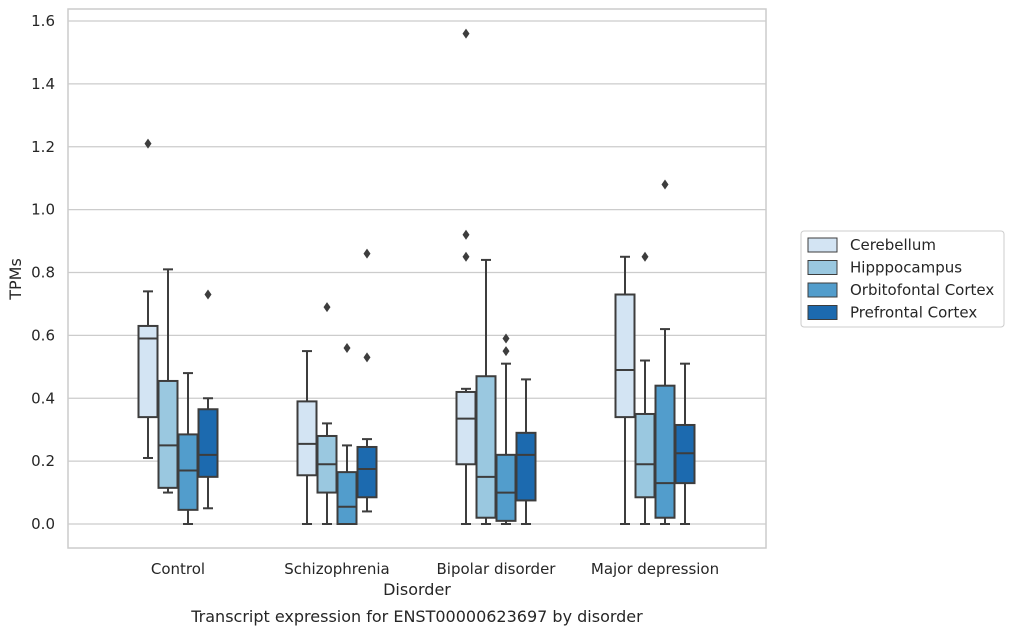 This screenshot has width=1014, height=634. I want to click on x-tick-label: Bipolar disorder, so click(497, 569).